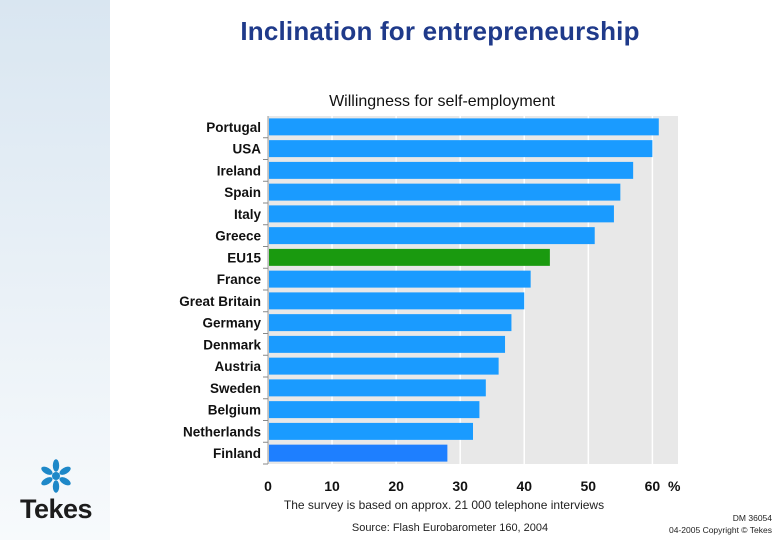  I want to click on bar-spain, so click(445, 192).